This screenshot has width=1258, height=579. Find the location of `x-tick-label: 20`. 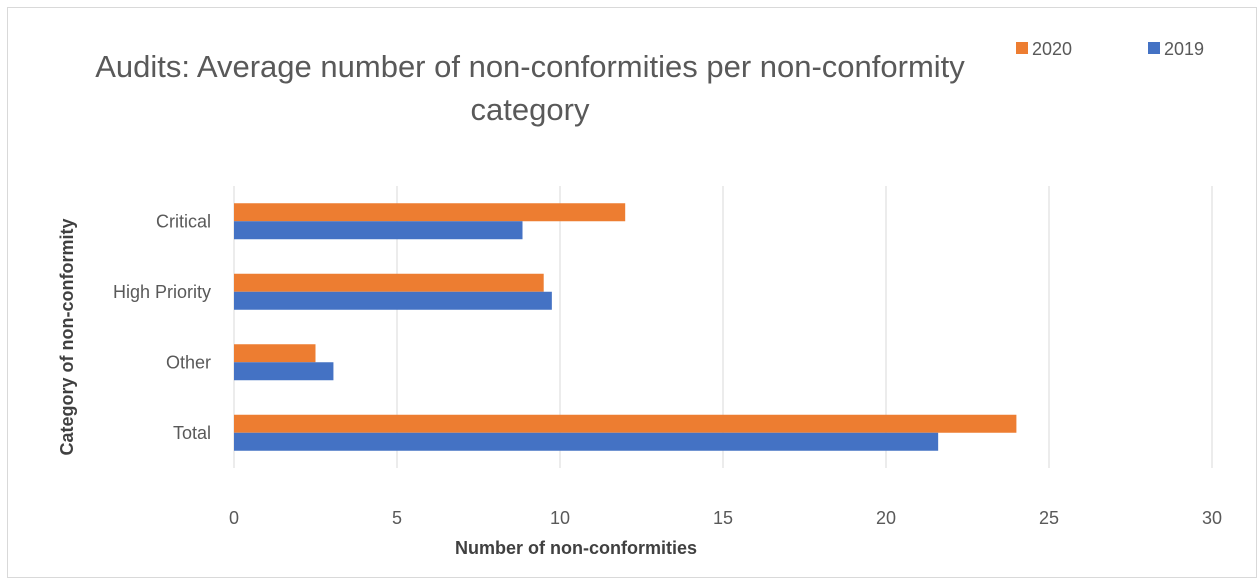

x-tick-label: 20 is located at coordinates (886, 518).